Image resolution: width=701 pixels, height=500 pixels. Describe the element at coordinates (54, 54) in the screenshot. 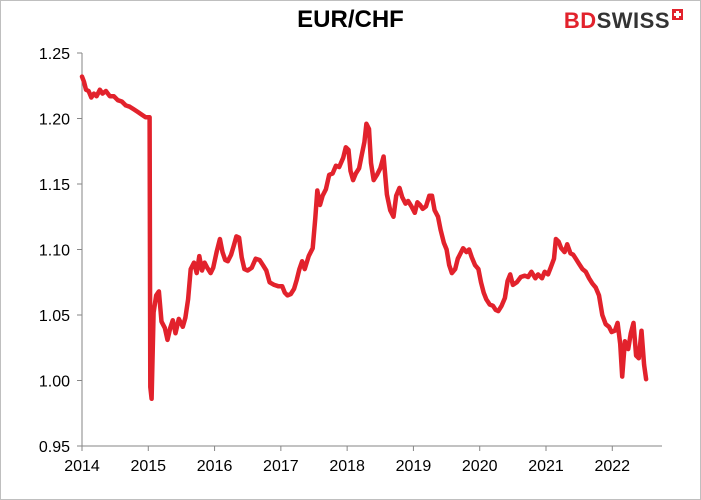

I see `y-tick-label: 1.25` at that location.